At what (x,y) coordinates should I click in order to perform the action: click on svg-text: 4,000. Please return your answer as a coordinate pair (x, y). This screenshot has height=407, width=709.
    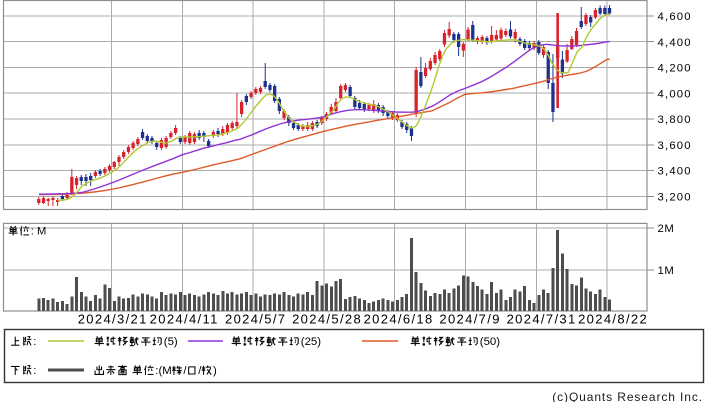
    Looking at the image, I should click on (675, 94).